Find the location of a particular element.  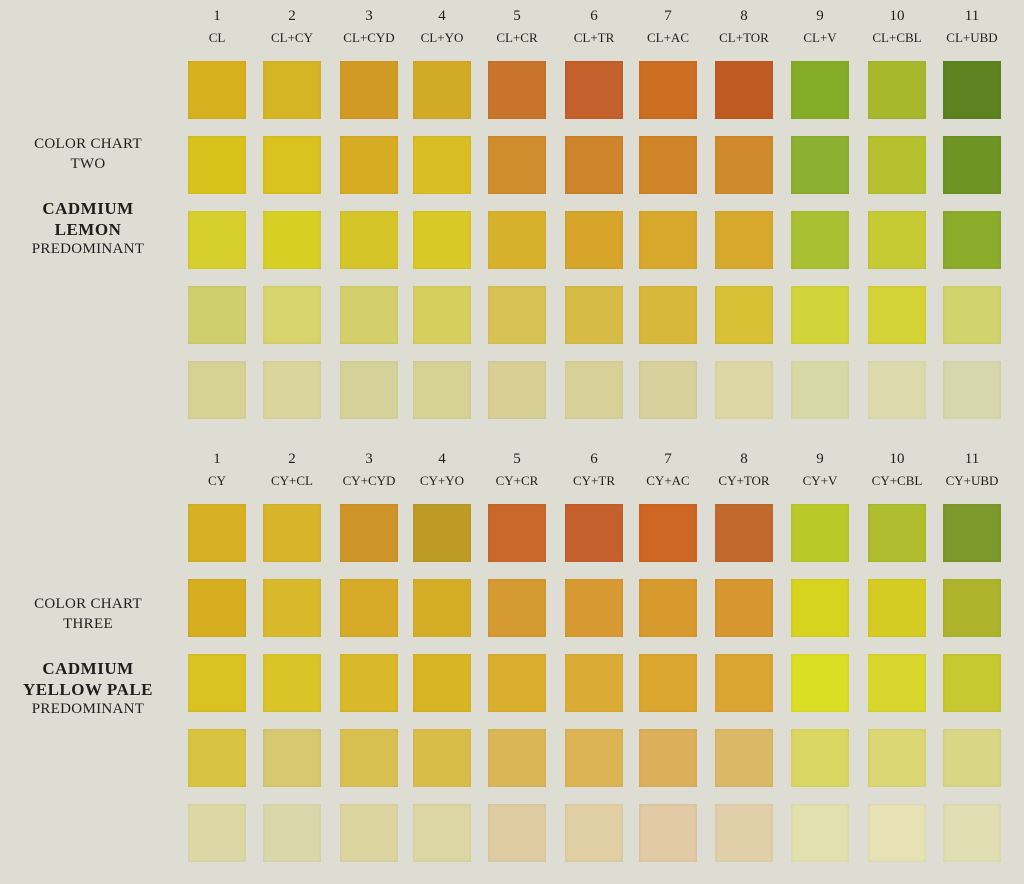

color-column: 8 CY+TOR is located at coordinates (744, 656).